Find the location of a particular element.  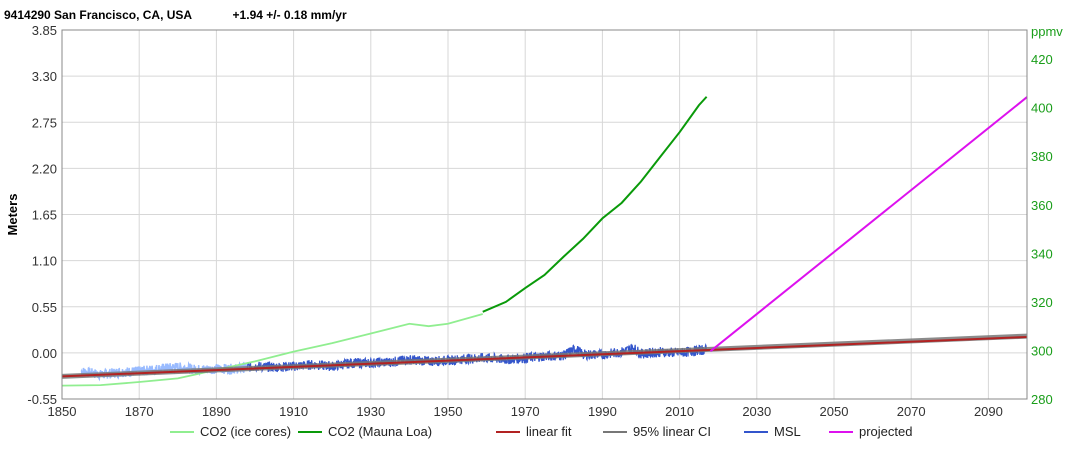

y-tick-label: 2.75 is located at coordinates (44, 122).